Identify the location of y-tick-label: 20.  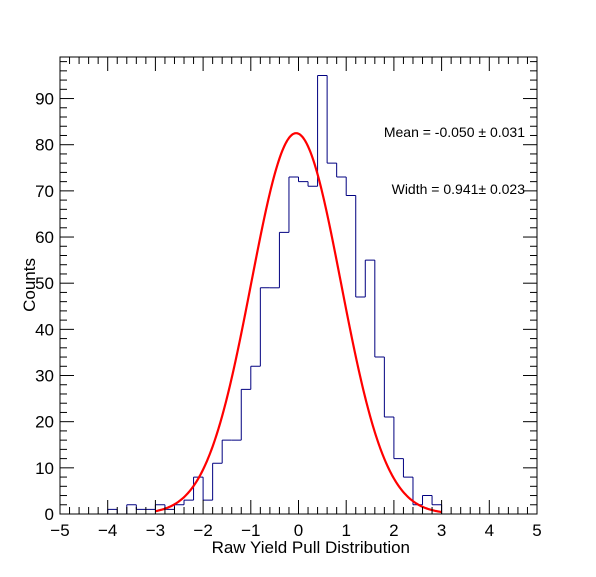
(44, 422).